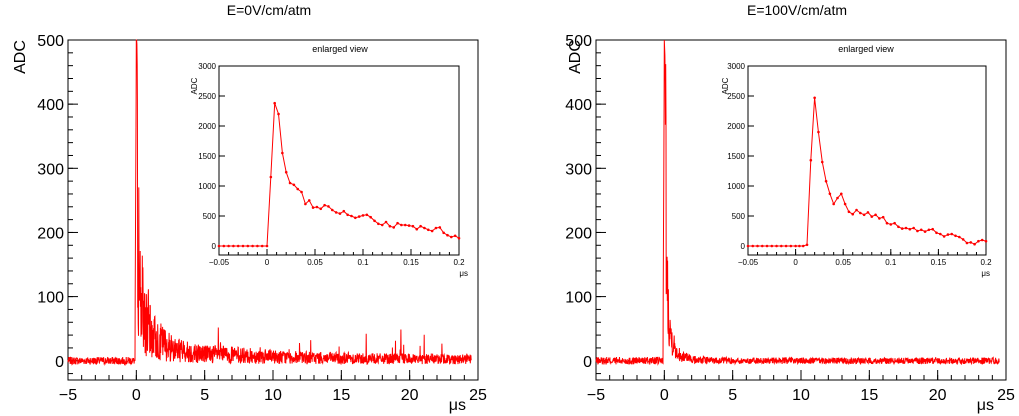 This screenshot has width=1019, height=416. I want to click on inset-y-tick-label: 1500, so click(207, 156).